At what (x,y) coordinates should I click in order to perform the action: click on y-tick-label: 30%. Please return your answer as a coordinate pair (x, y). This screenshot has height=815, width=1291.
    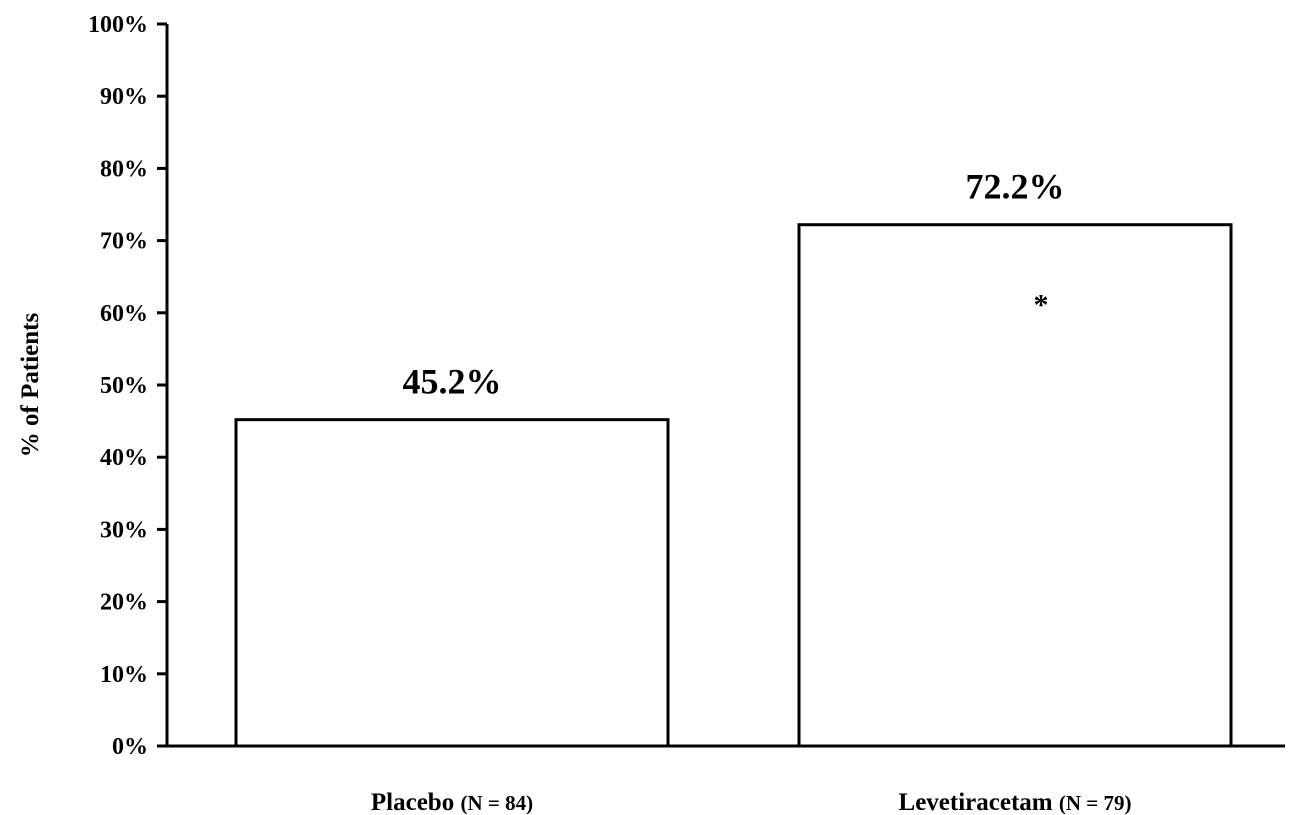
    Looking at the image, I should click on (124, 530).